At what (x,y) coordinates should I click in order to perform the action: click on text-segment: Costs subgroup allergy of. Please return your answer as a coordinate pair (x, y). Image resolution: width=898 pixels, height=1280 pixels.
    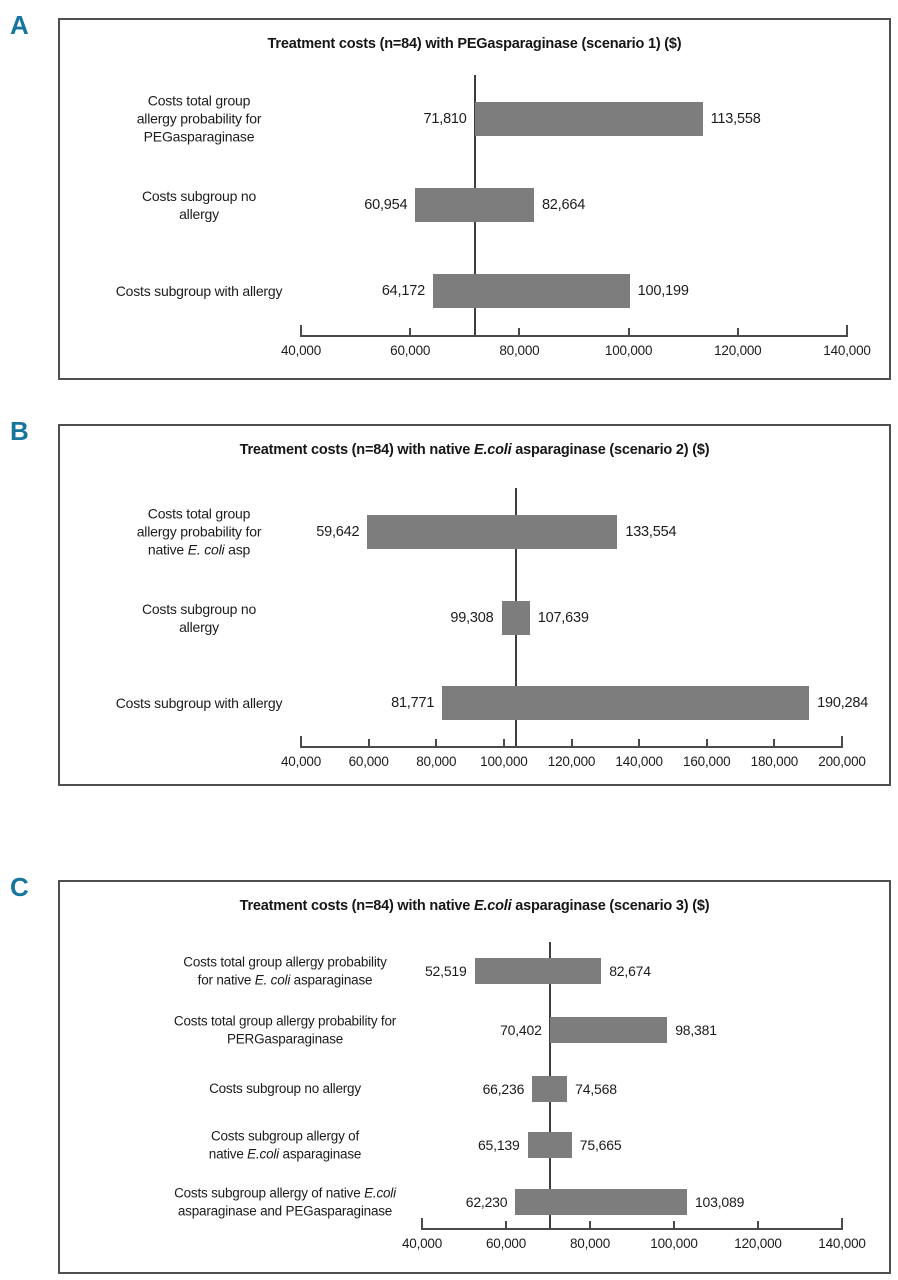
    Looking at the image, I should click on (285, 1136).